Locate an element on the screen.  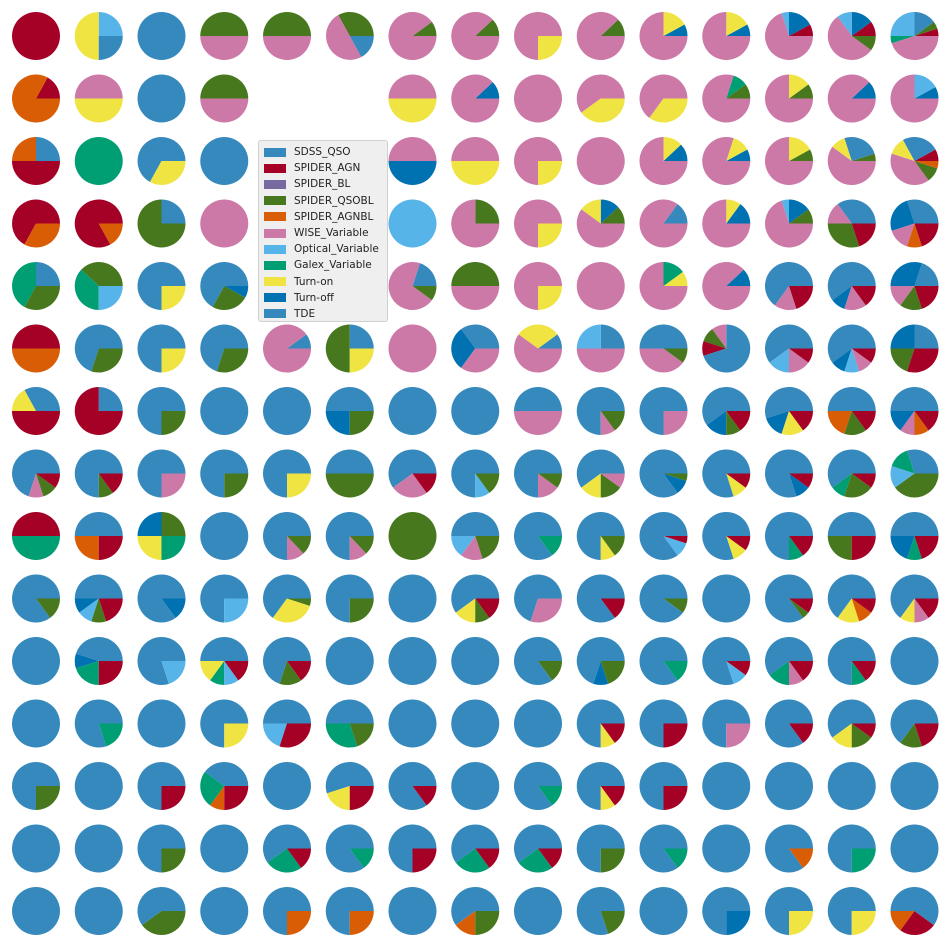
legend-swatch is located at coordinates (275, 152).